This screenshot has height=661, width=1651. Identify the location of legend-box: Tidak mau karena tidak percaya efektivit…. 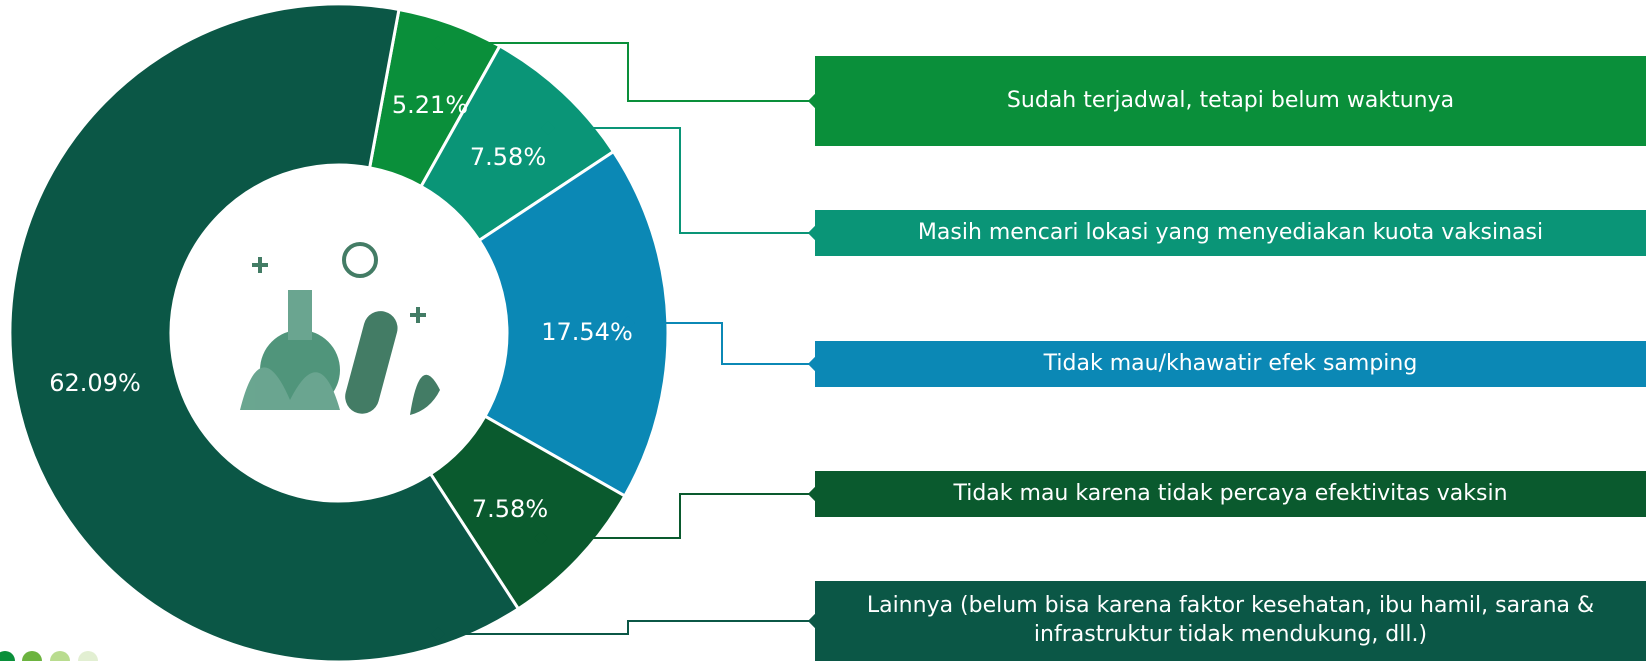
(1230, 494).